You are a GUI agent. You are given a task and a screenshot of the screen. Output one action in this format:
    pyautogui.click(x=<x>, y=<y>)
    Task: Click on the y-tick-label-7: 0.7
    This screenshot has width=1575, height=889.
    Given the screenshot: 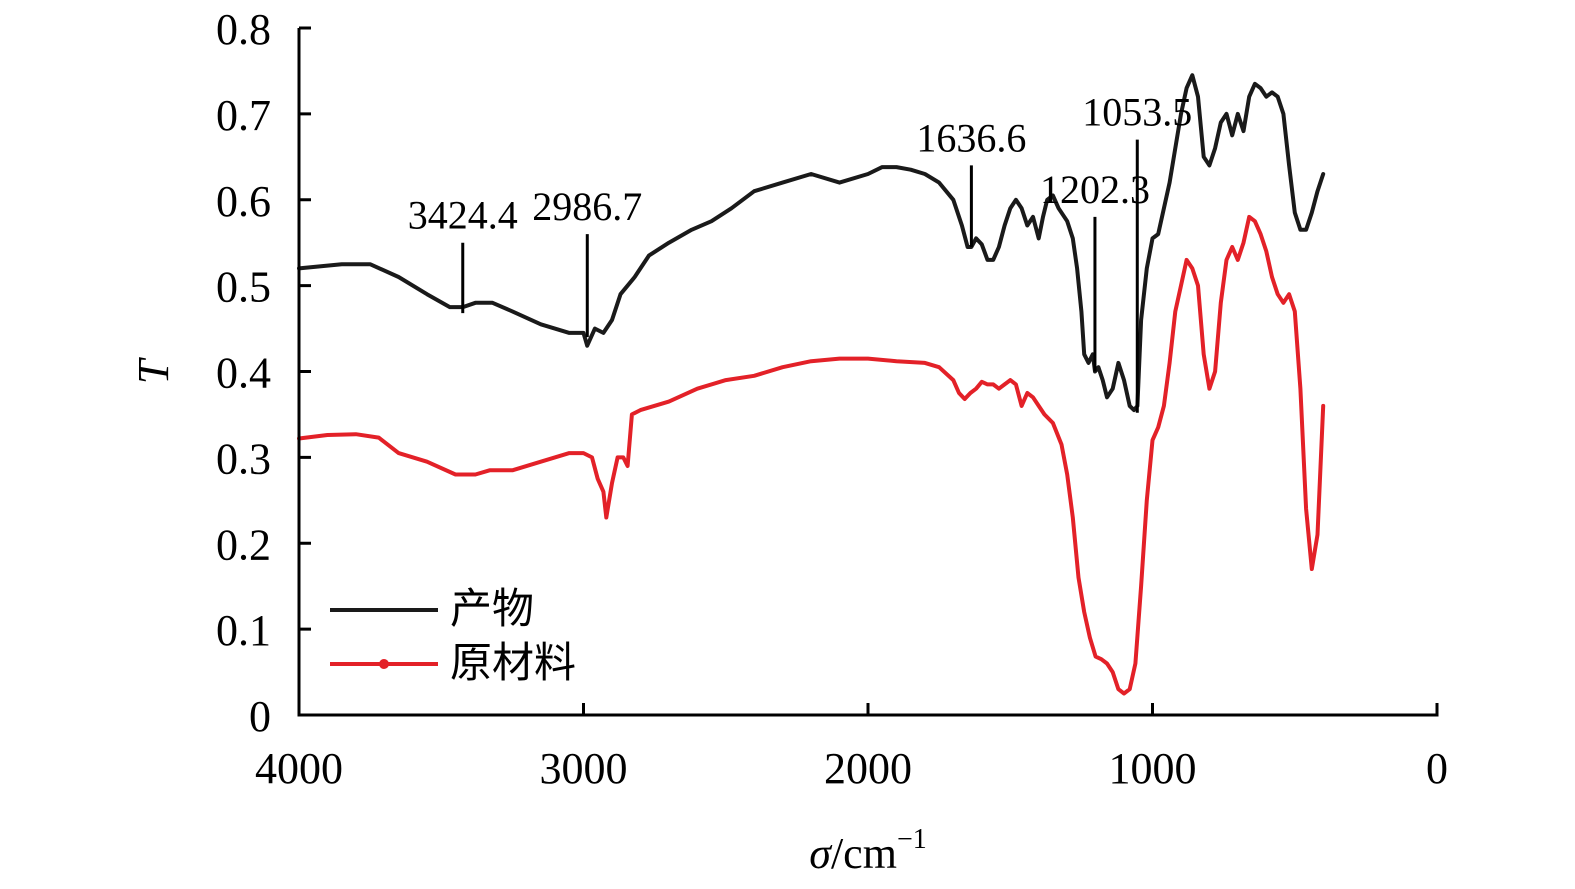 What is the action you would take?
    pyautogui.click(x=243, y=115)
    